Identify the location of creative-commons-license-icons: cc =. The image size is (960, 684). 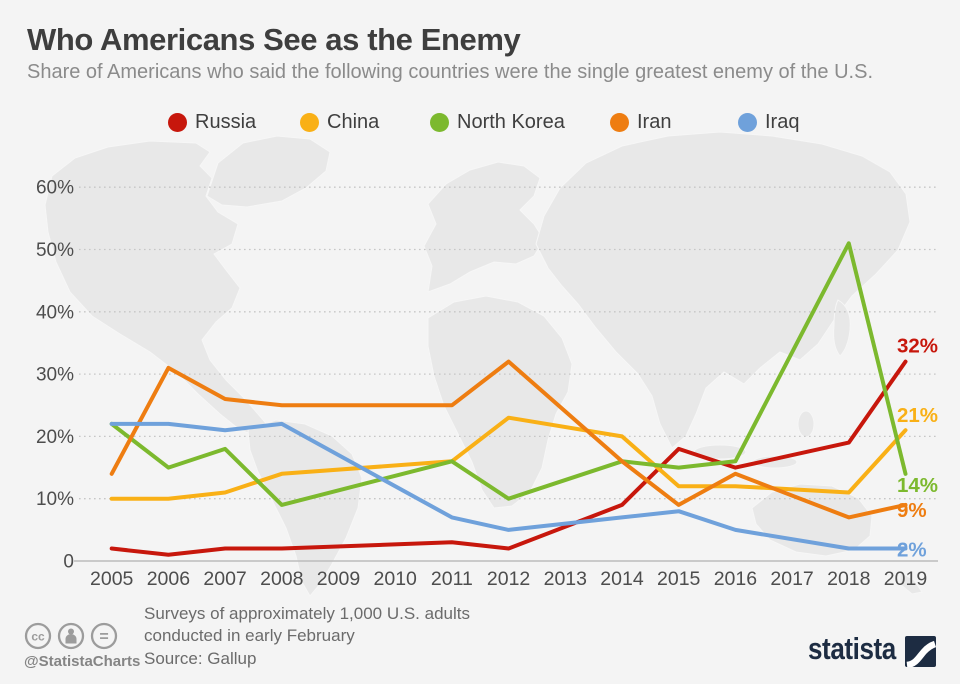
(71, 636).